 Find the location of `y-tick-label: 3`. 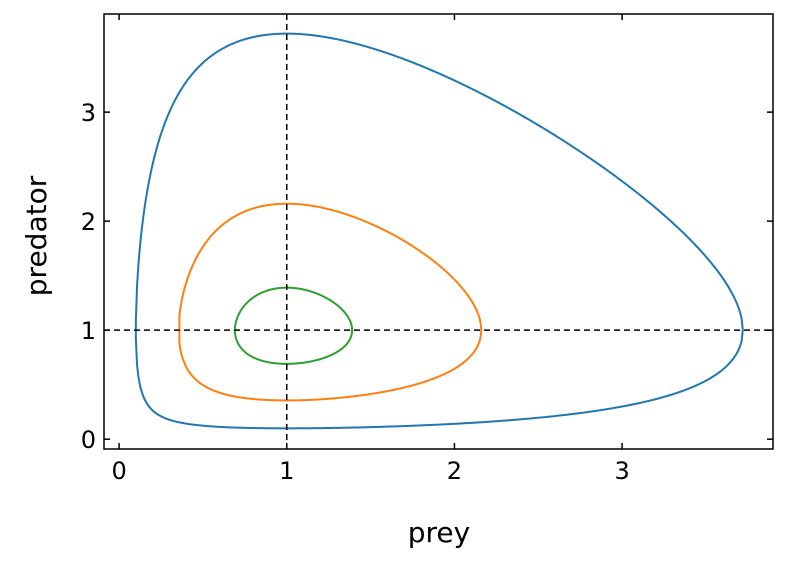

y-tick-label: 3 is located at coordinates (88, 113).